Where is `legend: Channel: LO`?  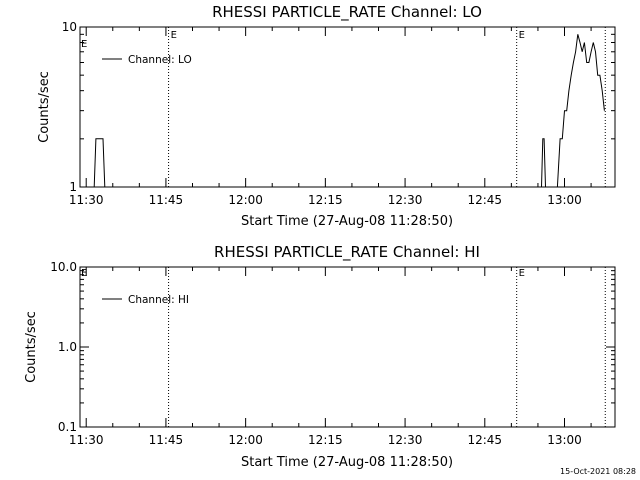
legend: Channel: LO is located at coordinates (147, 60).